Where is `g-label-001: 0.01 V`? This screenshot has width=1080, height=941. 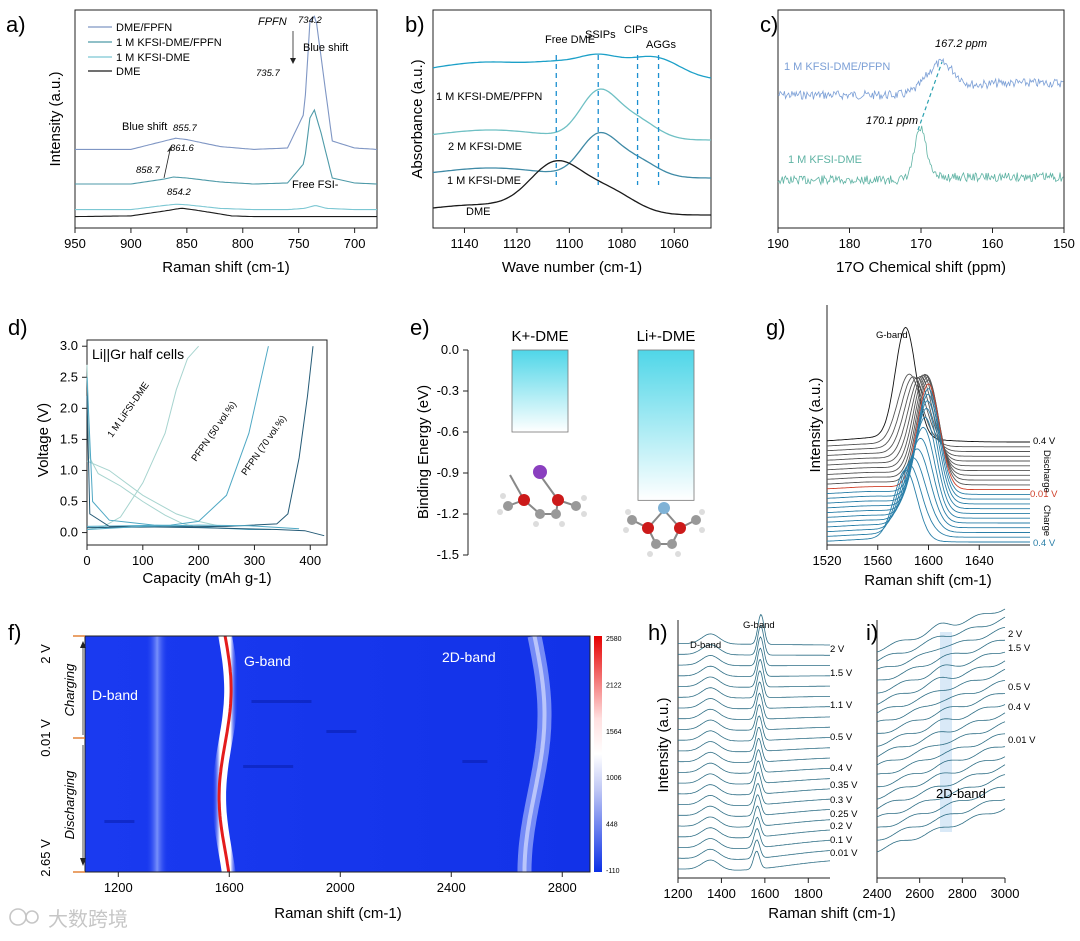 g-label-001: 0.01 V is located at coordinates (1044, 494).